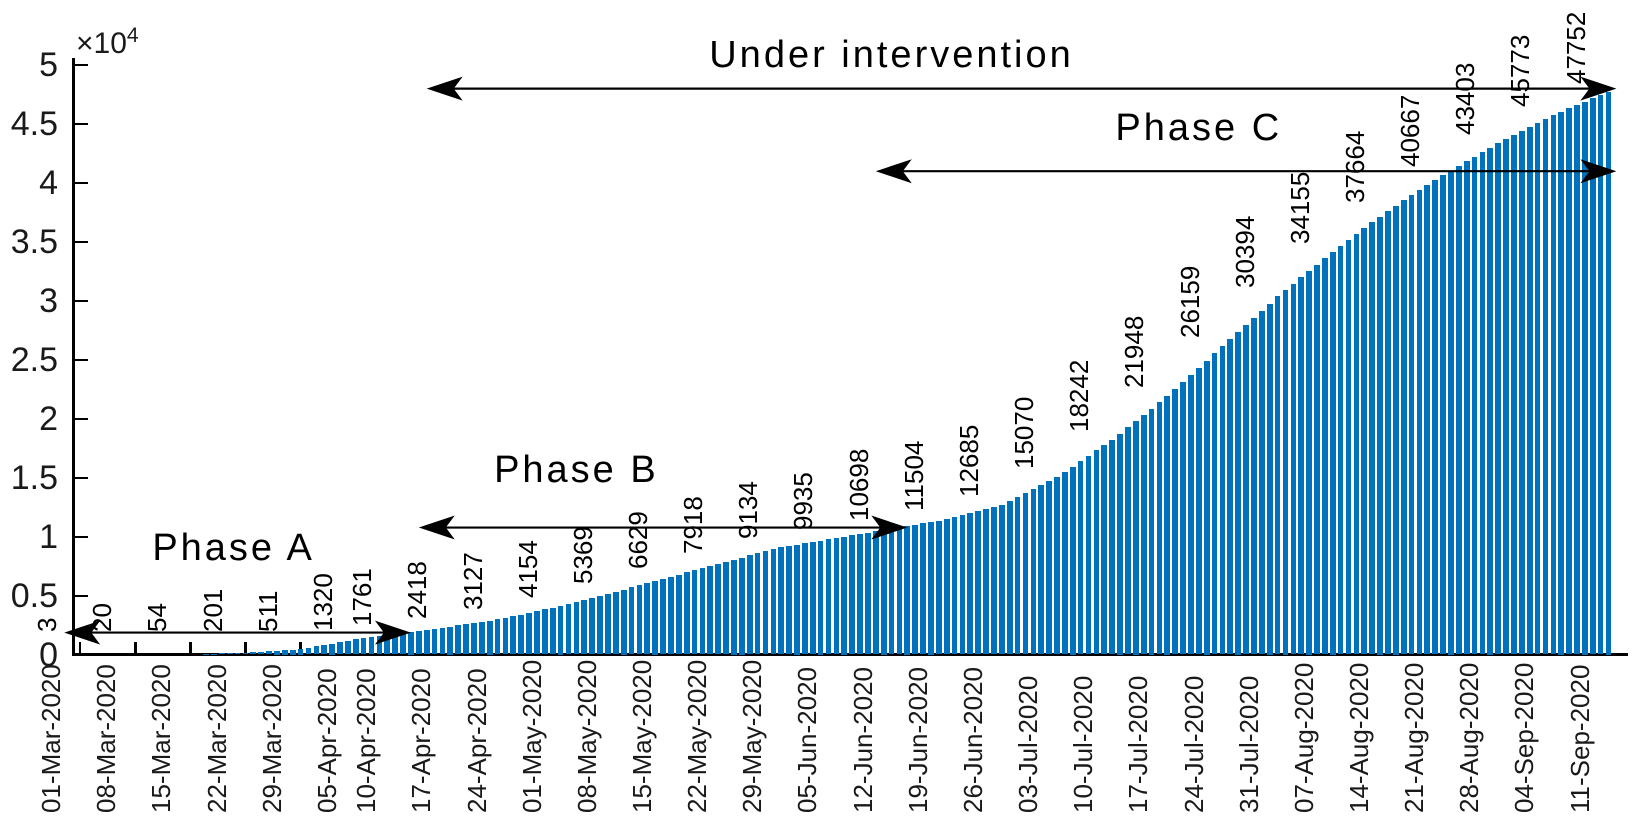  What do you see at coordinates (101, 43) in the screenshot?
I see `scale-base: ×10` at bounding box center [101, 43].